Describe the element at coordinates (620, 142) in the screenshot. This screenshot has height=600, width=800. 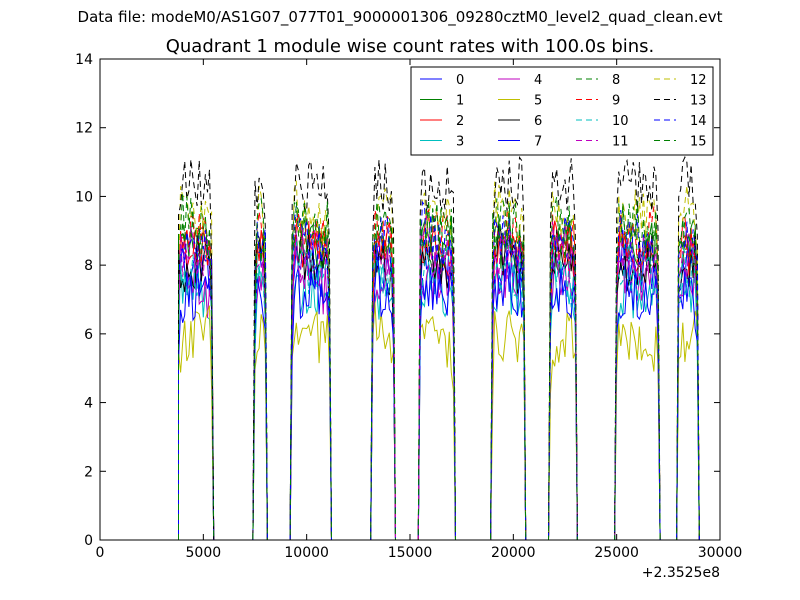
I see `legend-label: 11` at that location.